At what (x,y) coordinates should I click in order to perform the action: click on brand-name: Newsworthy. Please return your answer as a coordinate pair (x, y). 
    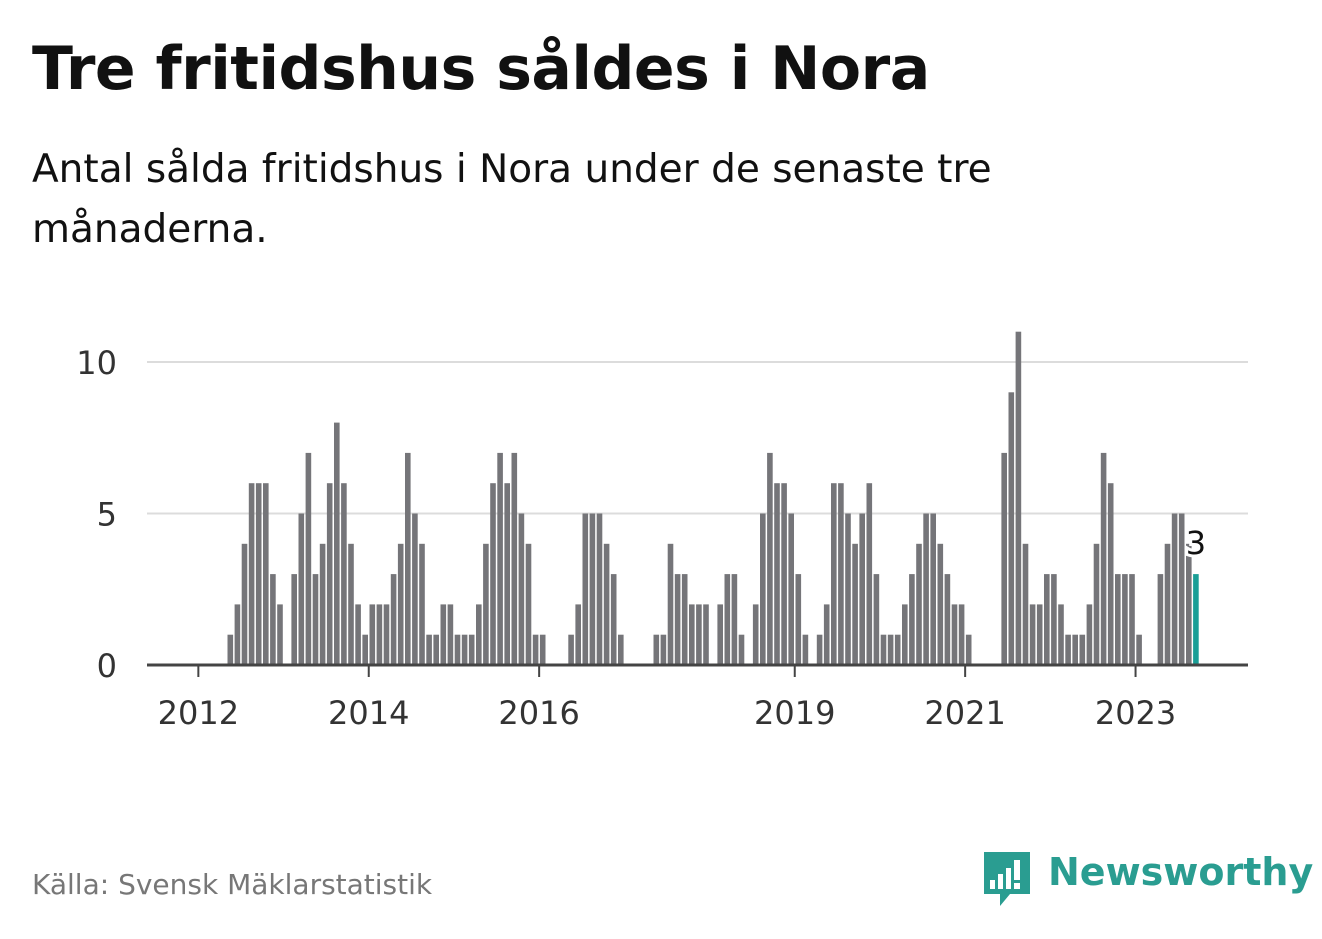
    Looking at the image, I should click on (1181, 872).